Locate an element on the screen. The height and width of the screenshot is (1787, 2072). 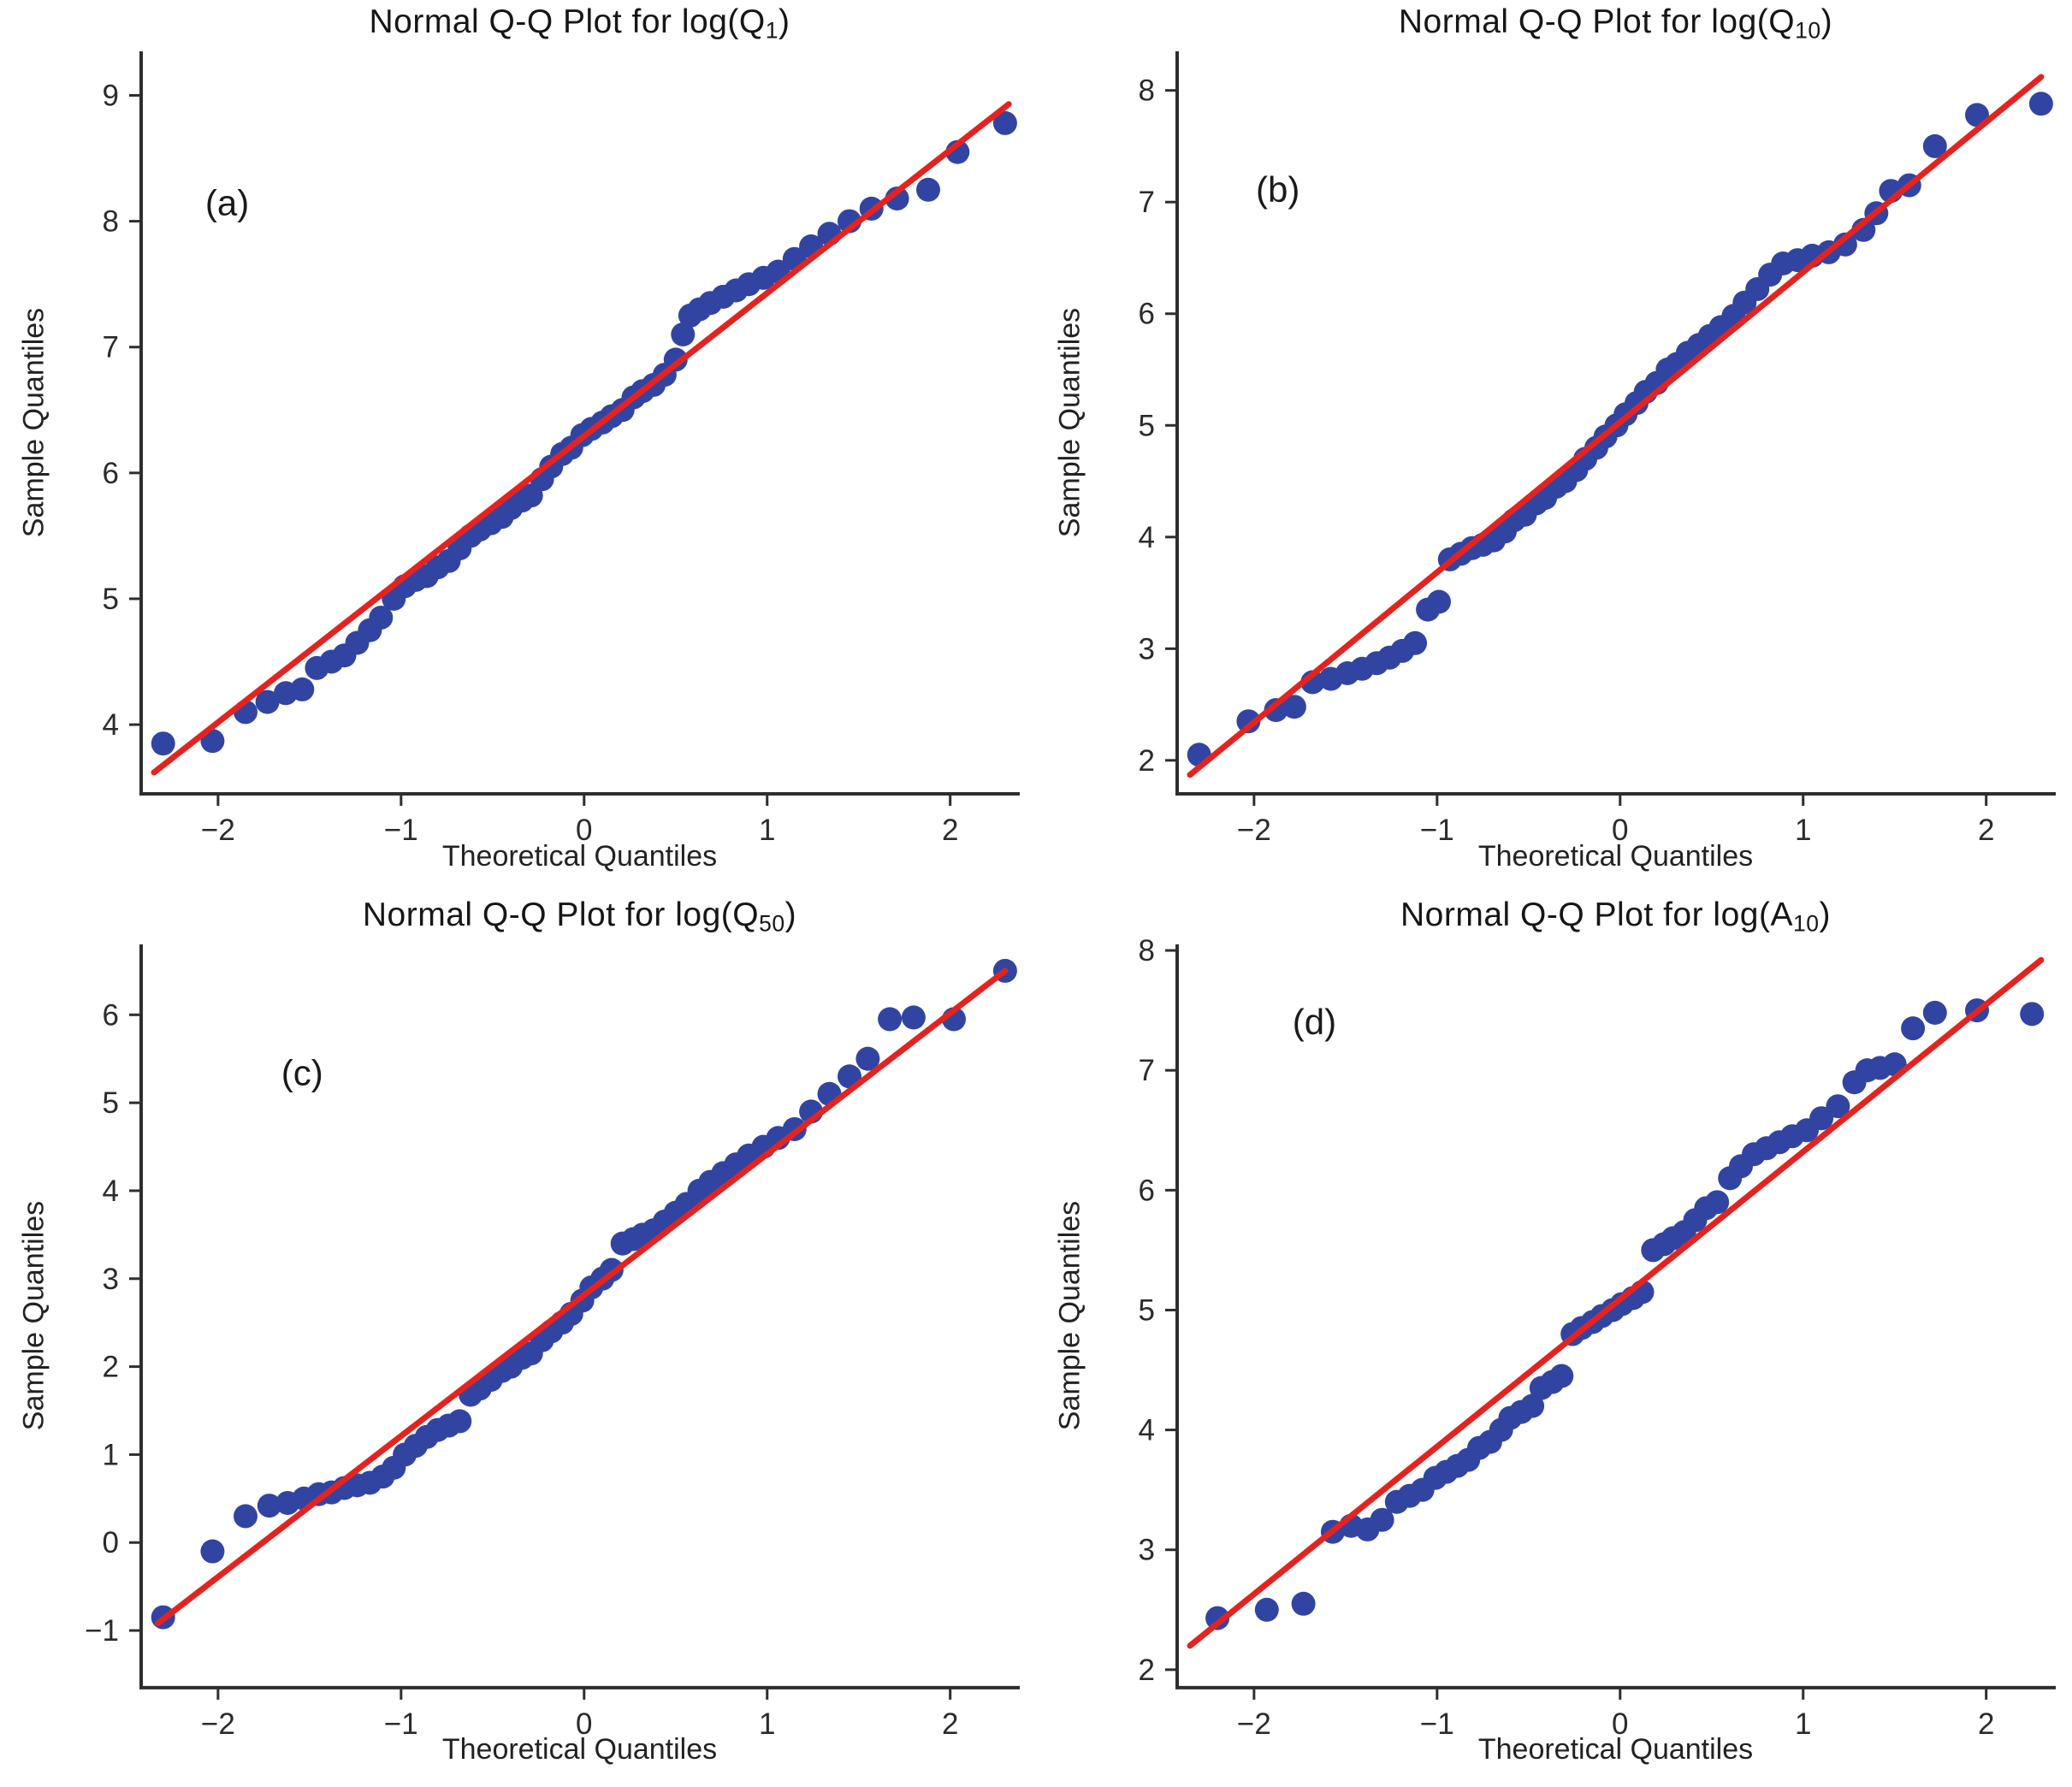
chart-title-a: Normal Q-Q Plot for log(Q1) is located at coordinates (579, 24).